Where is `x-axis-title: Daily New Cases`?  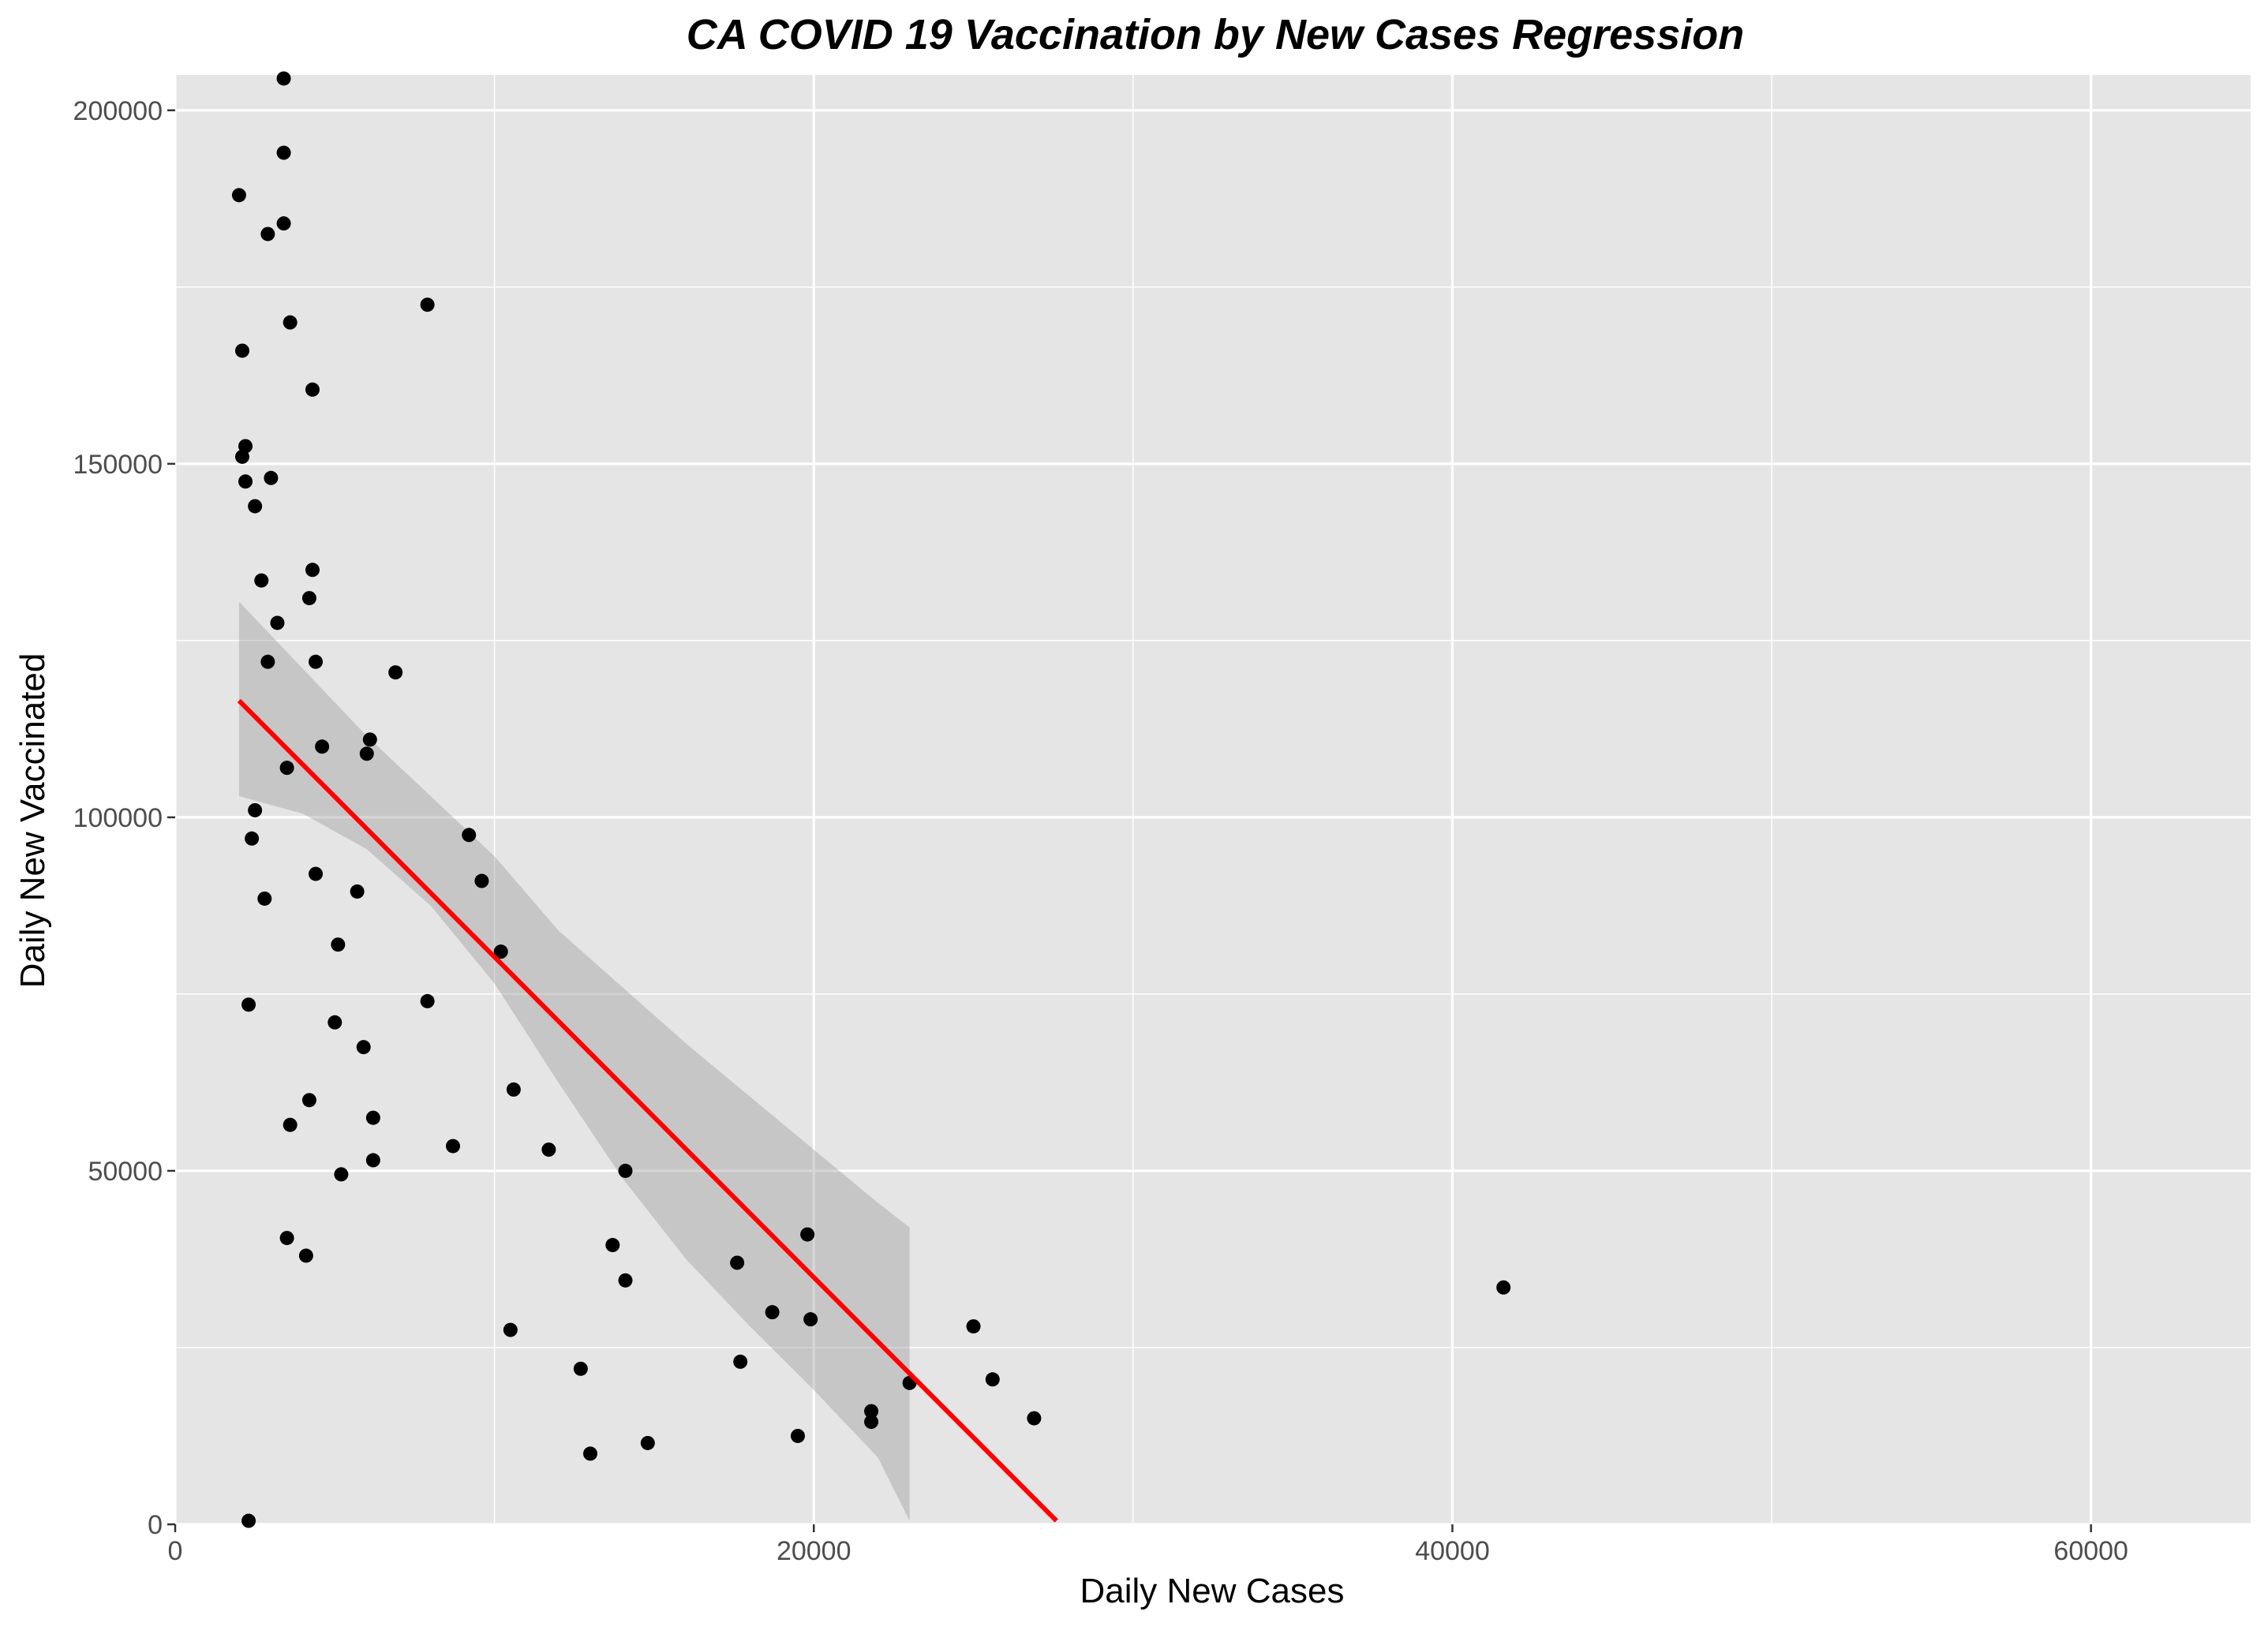
x-axis-title: Daily New Cases is located at coordinates (1212, 1591).